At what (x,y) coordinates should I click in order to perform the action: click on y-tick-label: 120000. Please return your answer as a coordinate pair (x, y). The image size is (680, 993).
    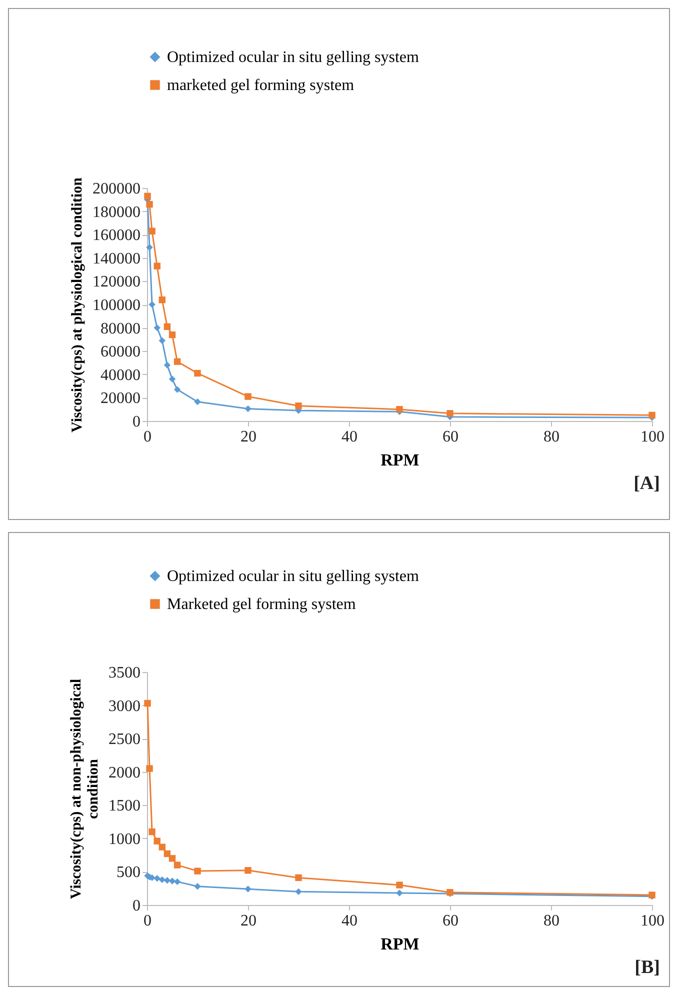
    Looking at the image, I should click on (116, 282).